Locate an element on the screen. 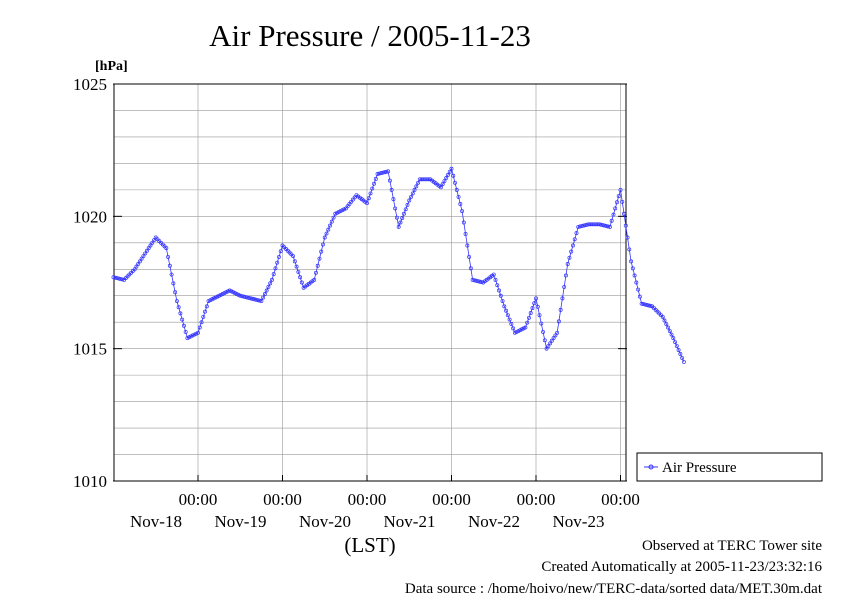 Image resolution: width=842 pixels, height=595 pixels. x-tick-date-label: Nov-20 is located at coordinates (325, 521).